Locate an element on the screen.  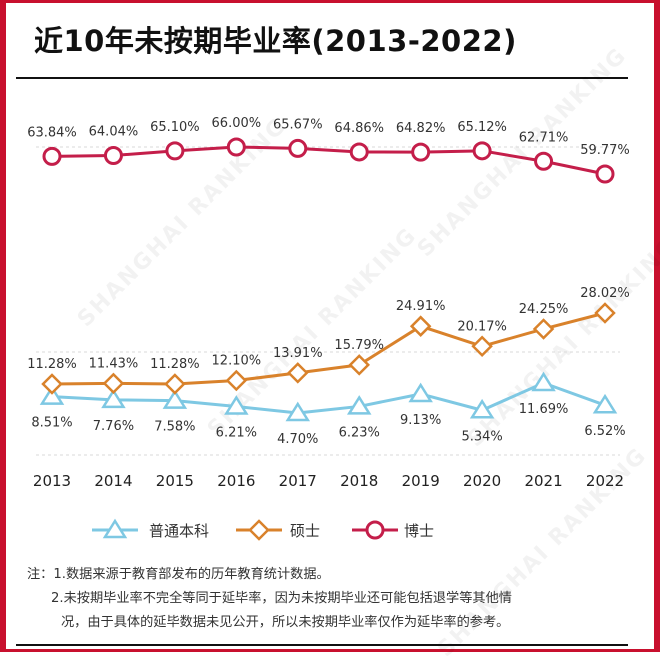
x-tick-label: 2017 is located at coordinates (298, 481).